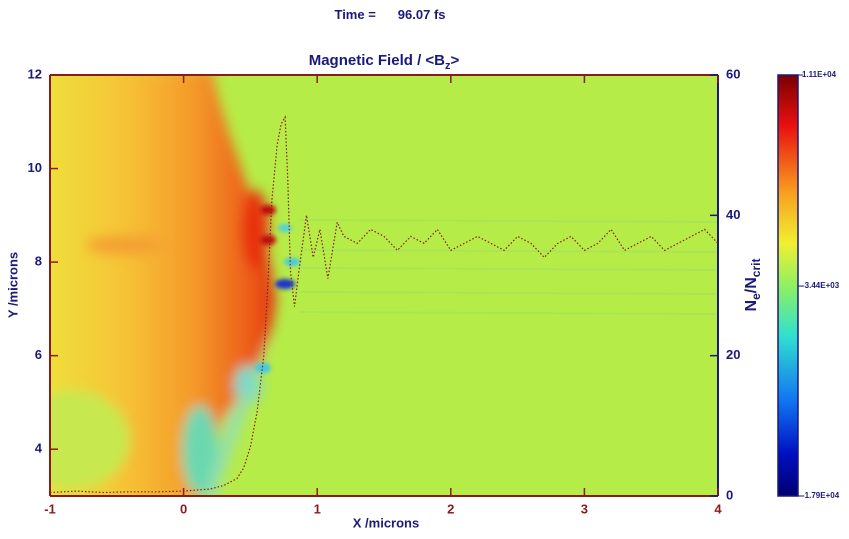 The height and width of the screenshot is (539, 849). I want to click on y2-label-sub: e, so click(756, 296).